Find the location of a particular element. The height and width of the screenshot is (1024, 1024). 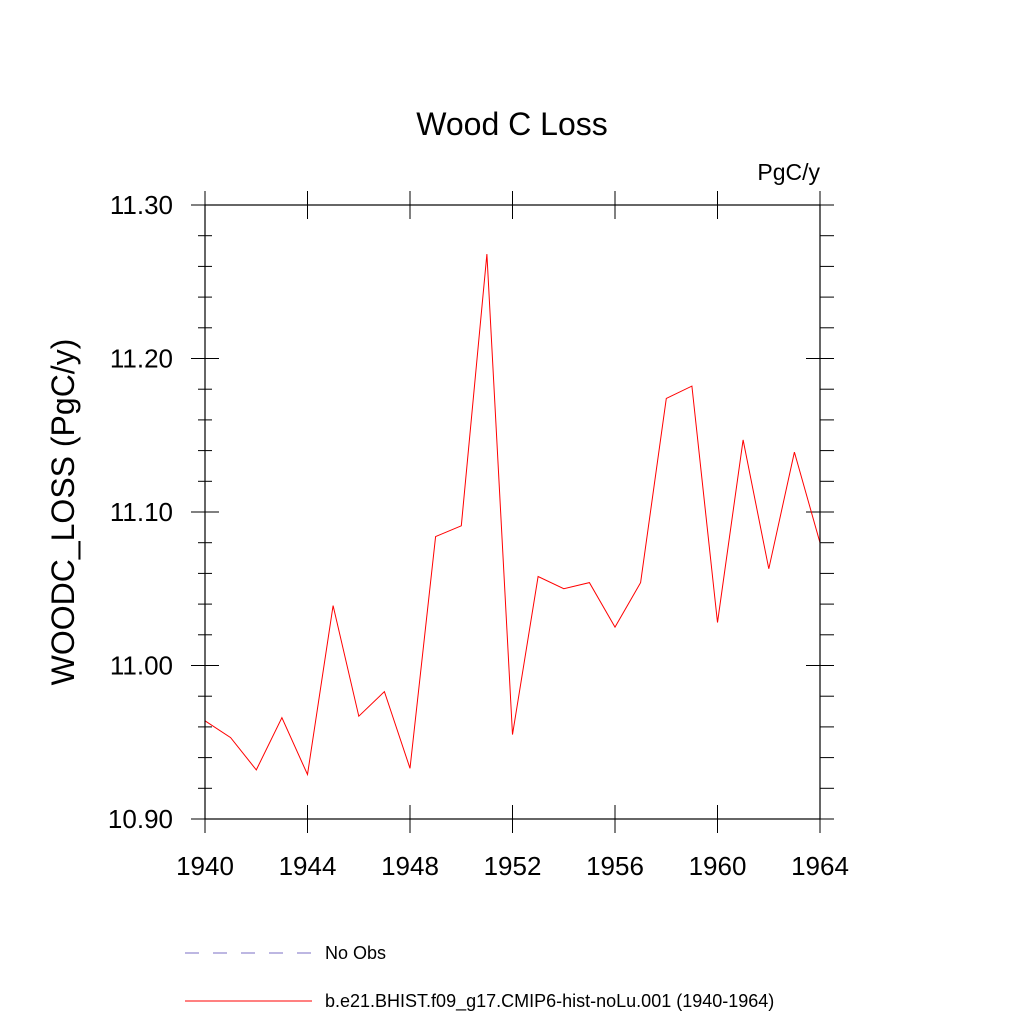

x-tick-label: 1952 is located at coordinates (513, 866).